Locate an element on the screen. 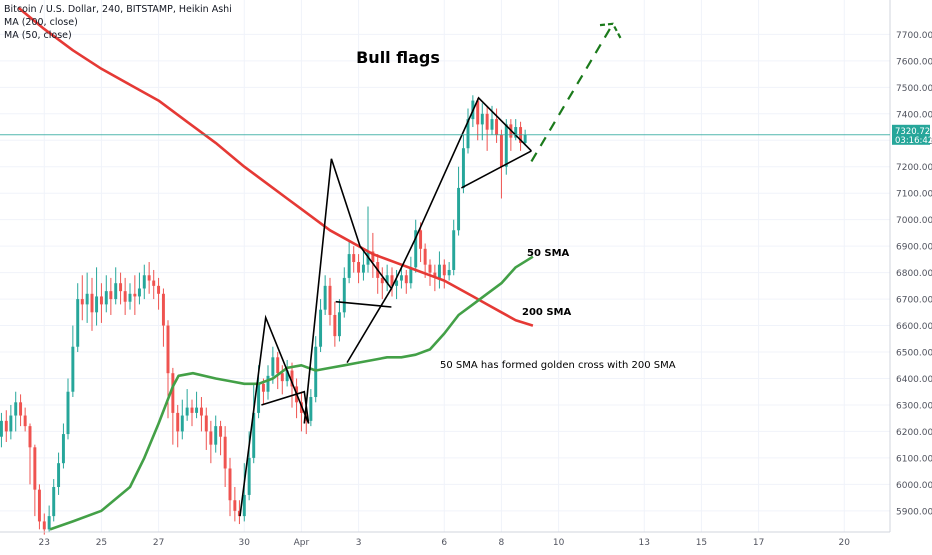 The image size is (932, 555). y-tick-label: 5900.00 is located at coordinates (914, 512).